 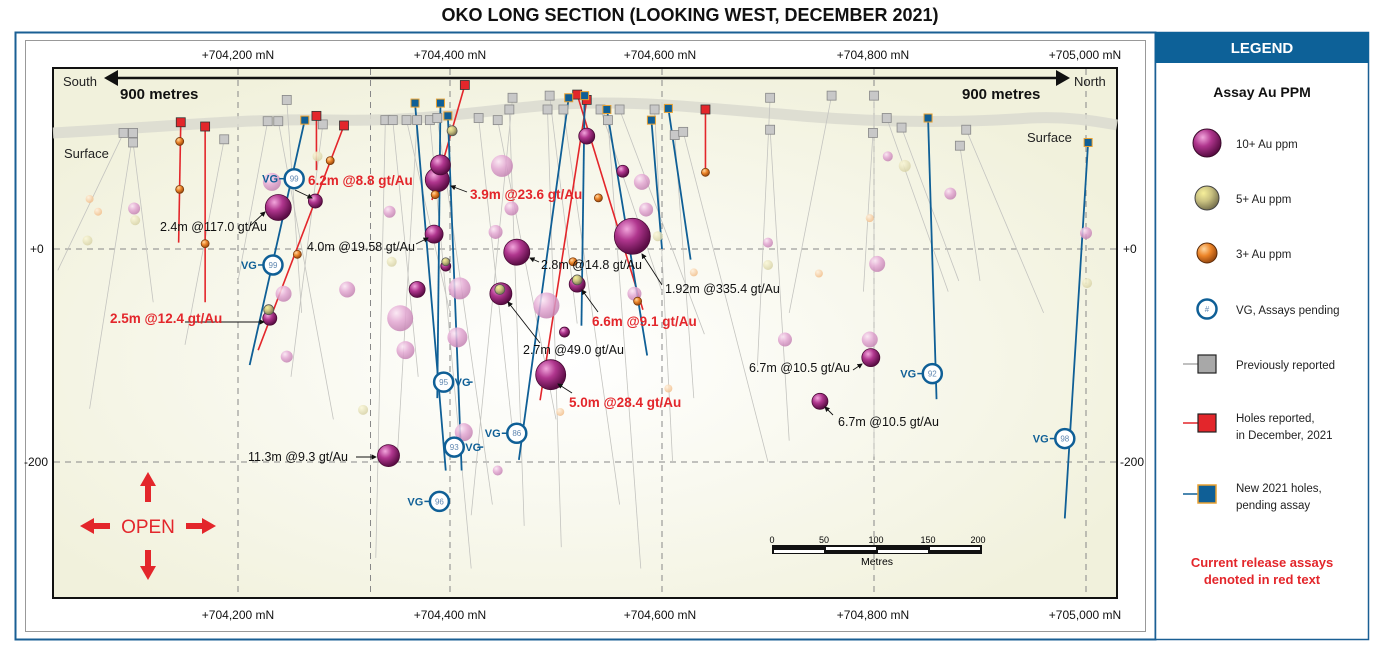 What do you see at coordinates (888, 422) in the screenshot?
I see `intercept-label: 6.7m @10.5 gt/Au` at bounding box center [888, 422].